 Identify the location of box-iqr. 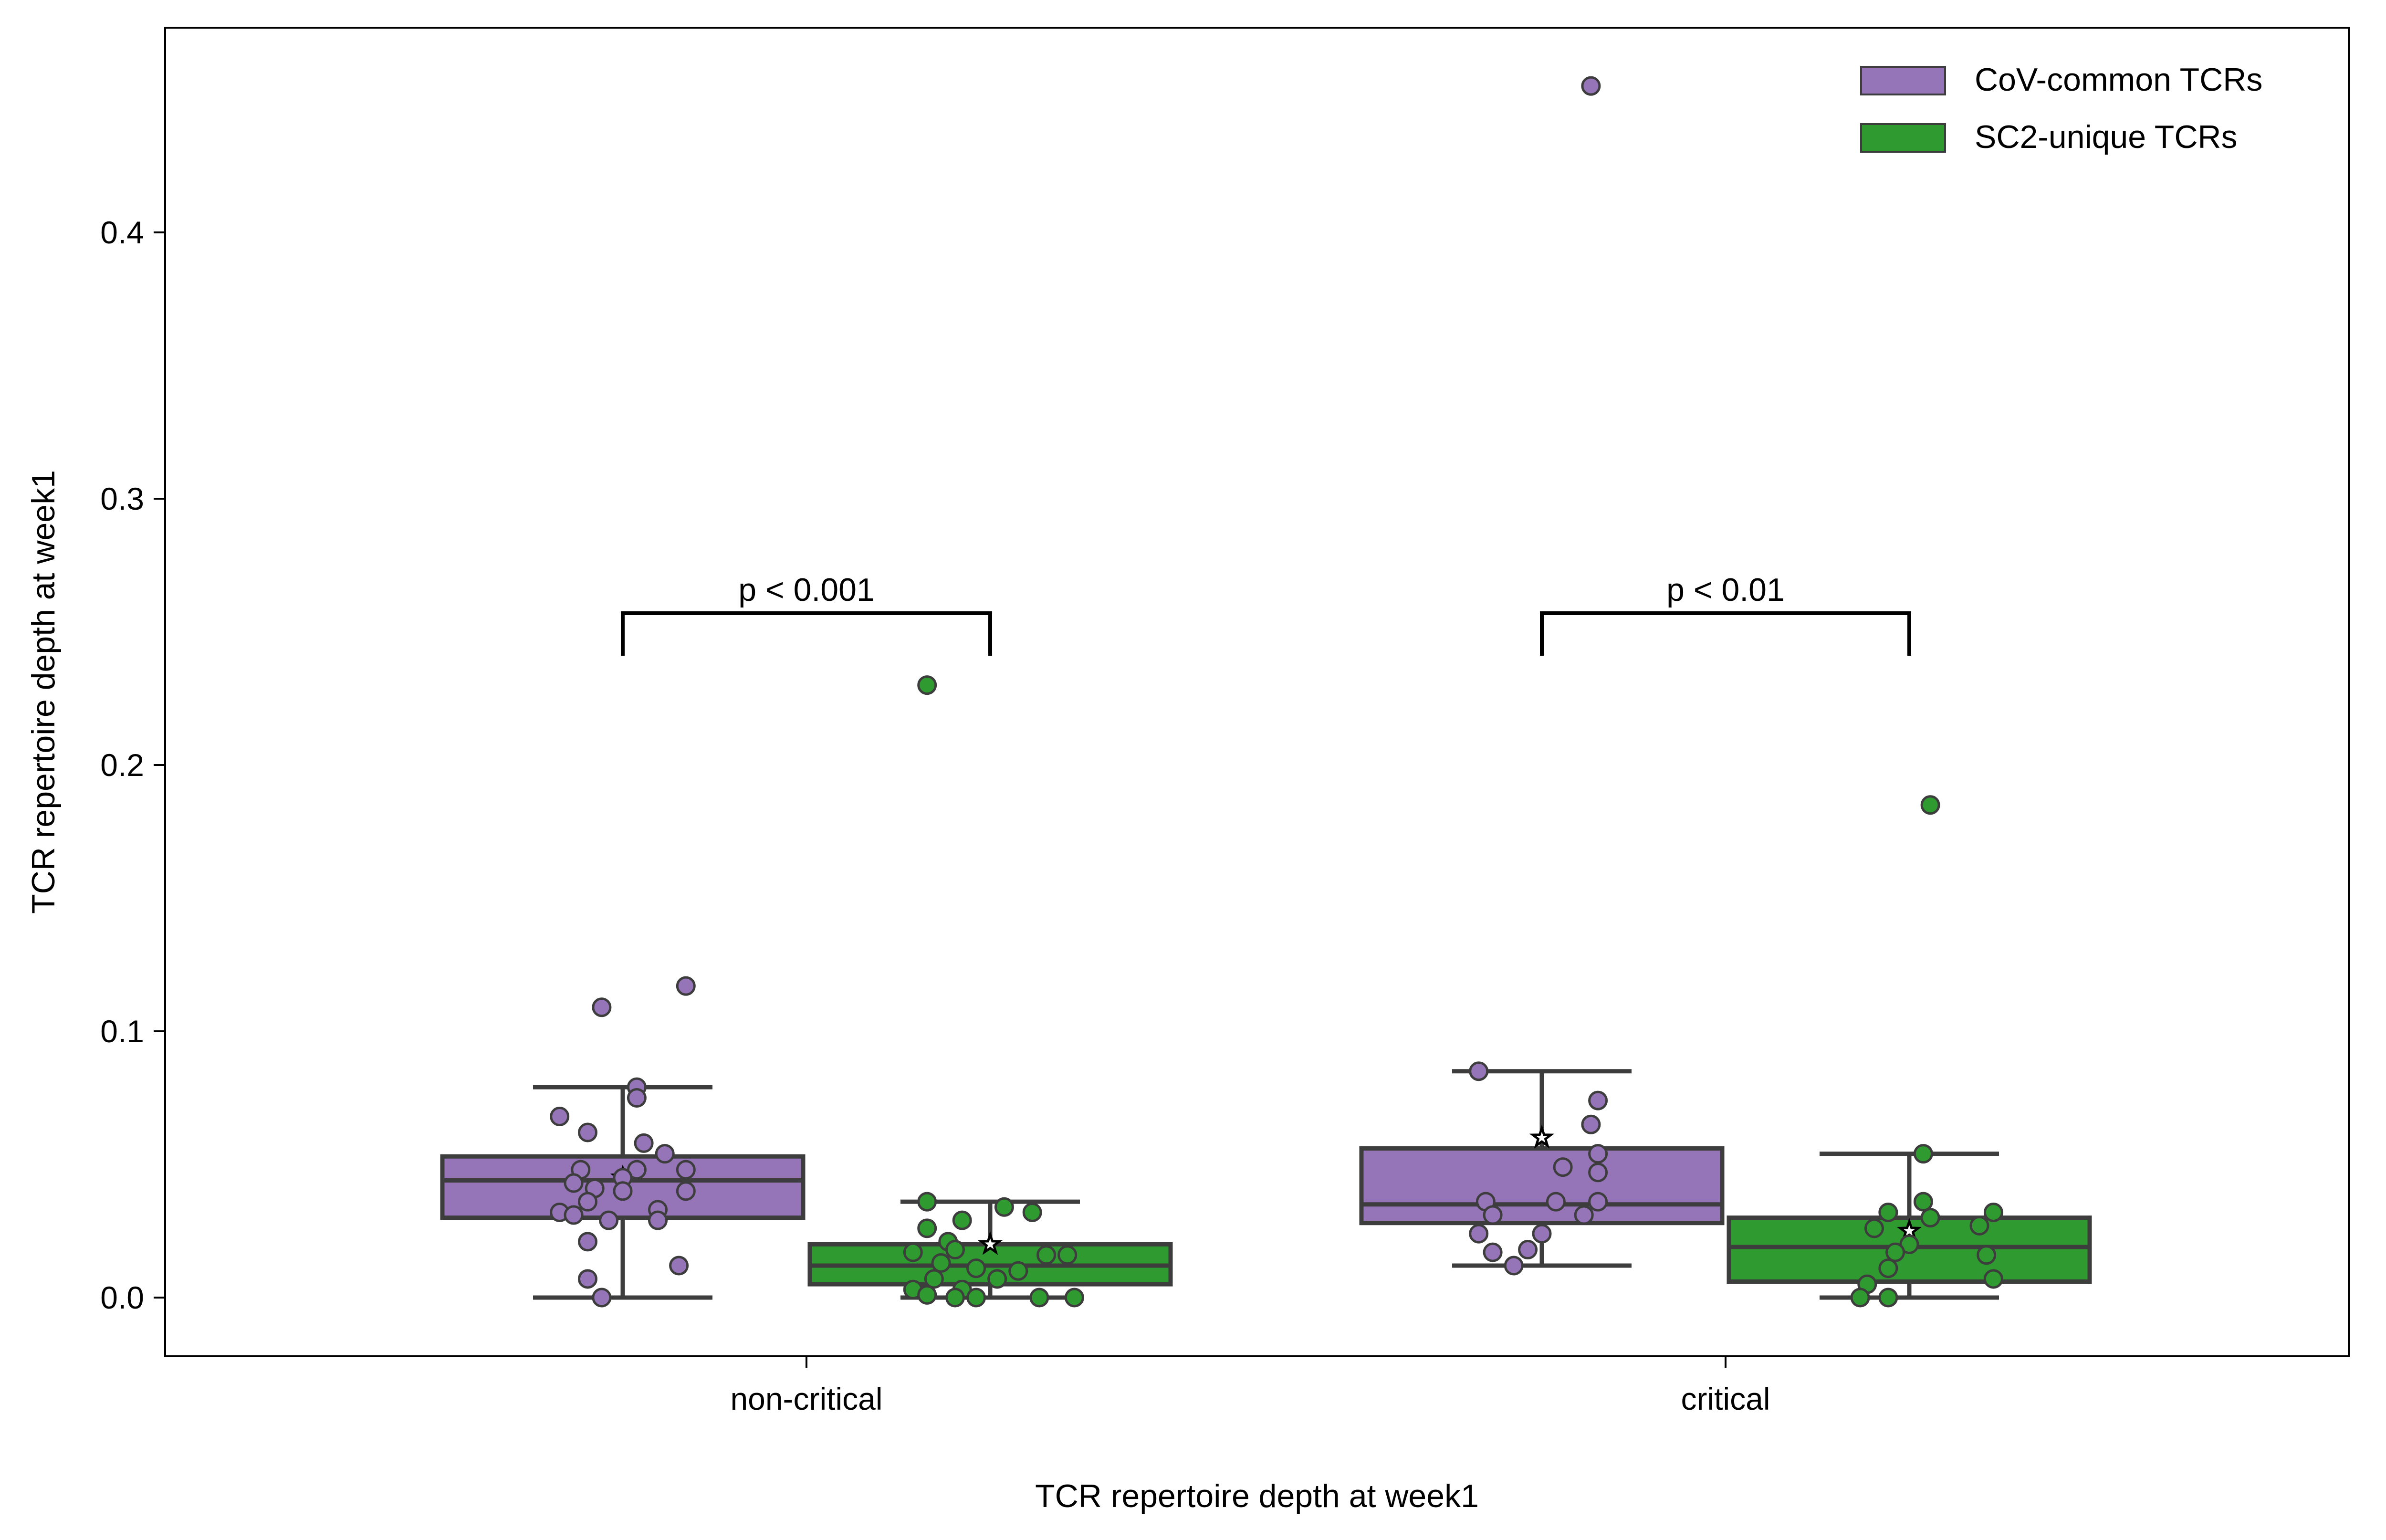
(1542, 1186).